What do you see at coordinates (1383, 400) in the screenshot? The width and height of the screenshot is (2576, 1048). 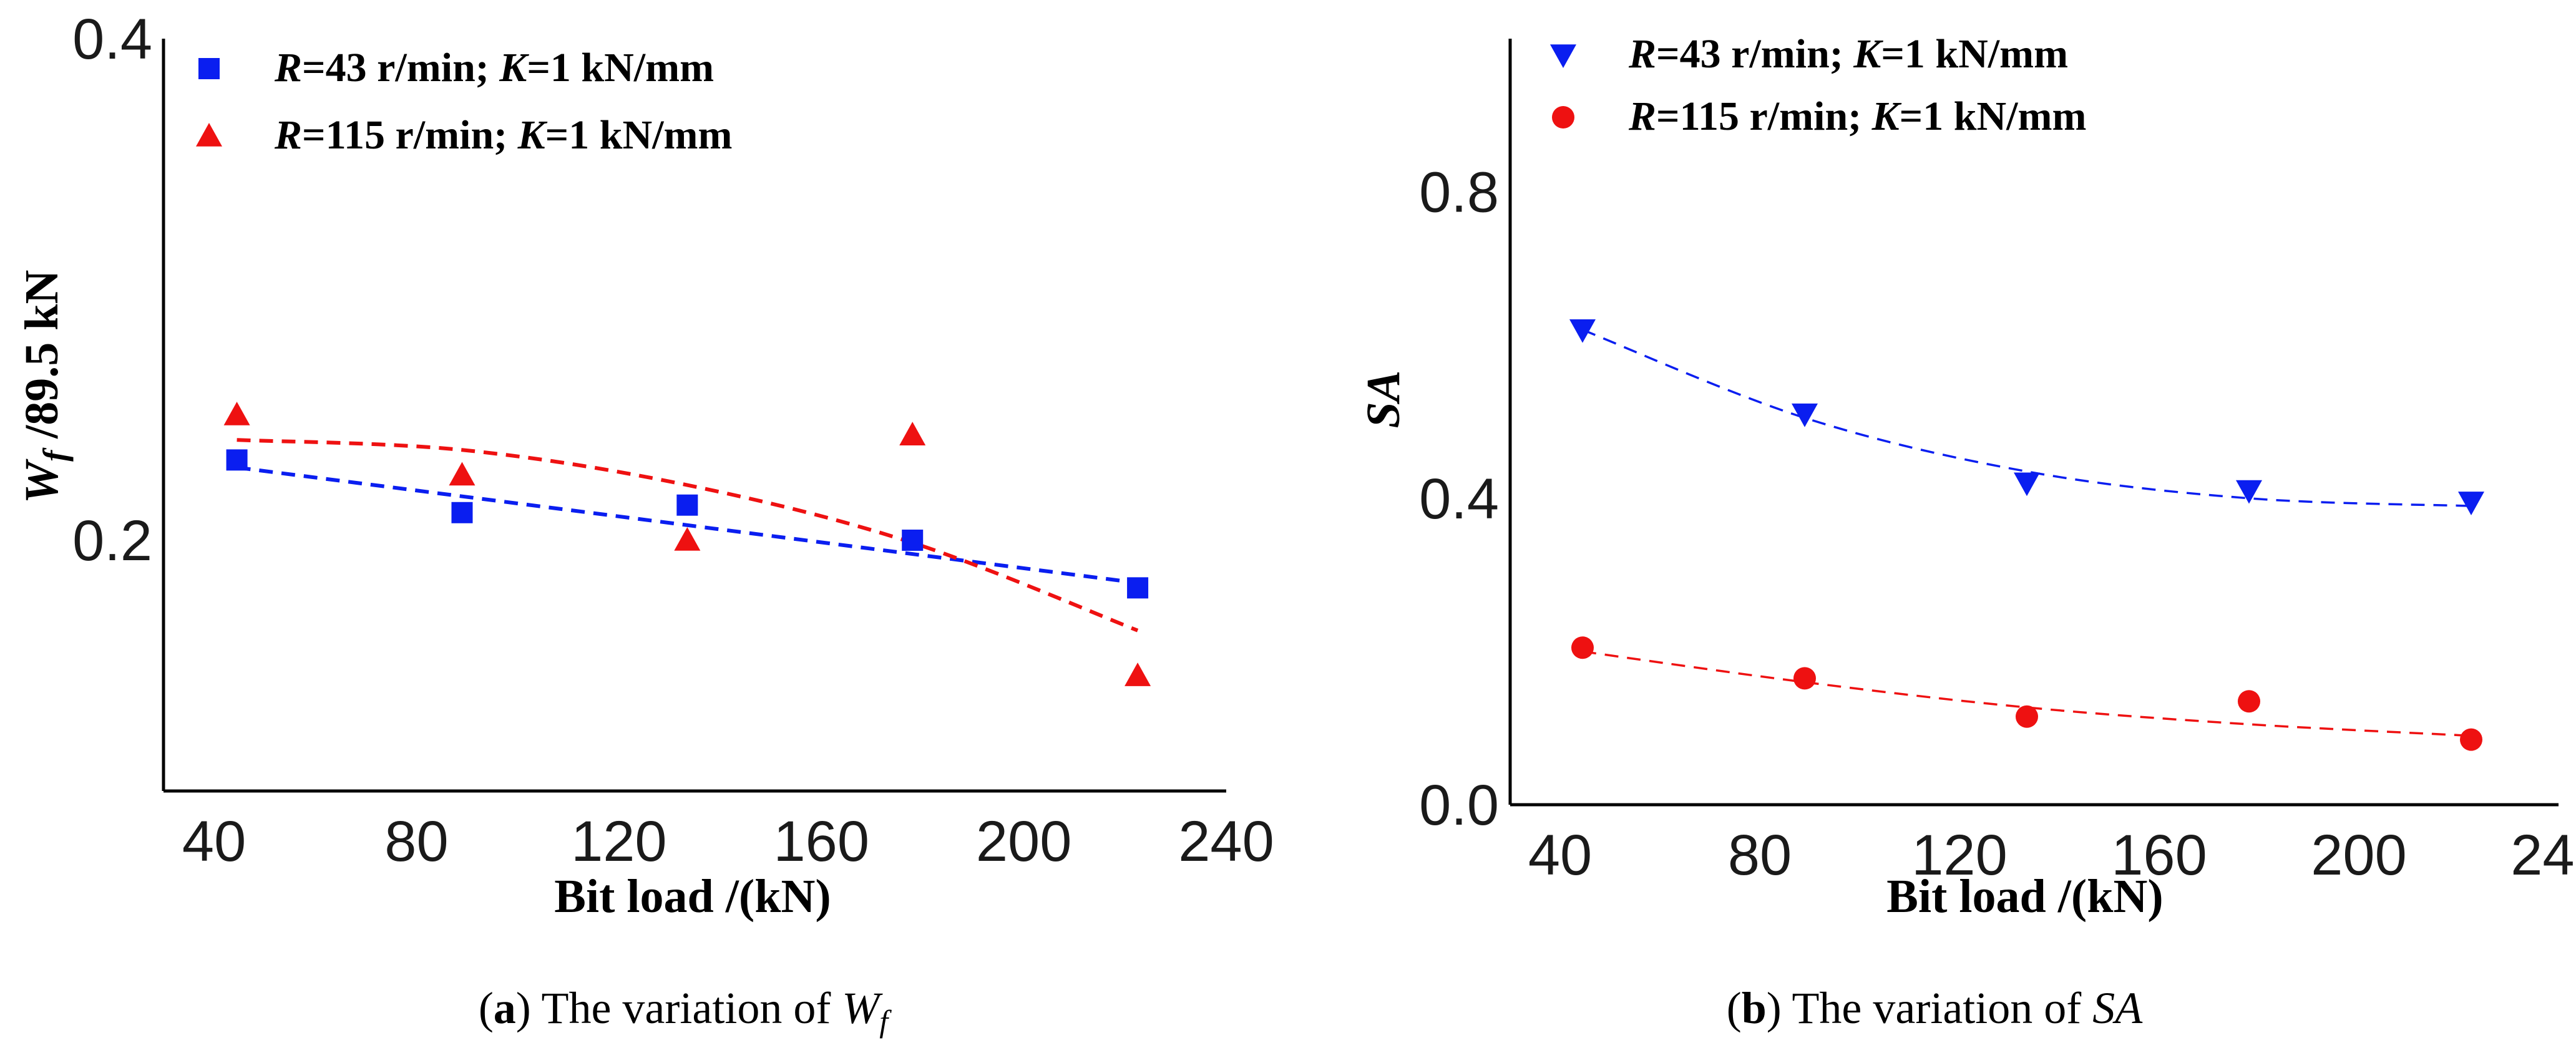 I see `y-axis-label: SA` at bounding box center [1383, 400].